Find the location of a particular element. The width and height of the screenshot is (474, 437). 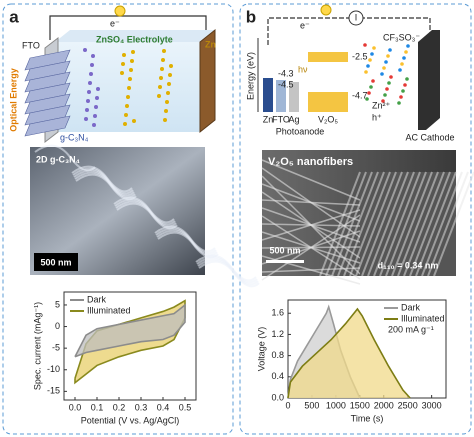

electrode-label: Ag is located at coordinates (293, 119).